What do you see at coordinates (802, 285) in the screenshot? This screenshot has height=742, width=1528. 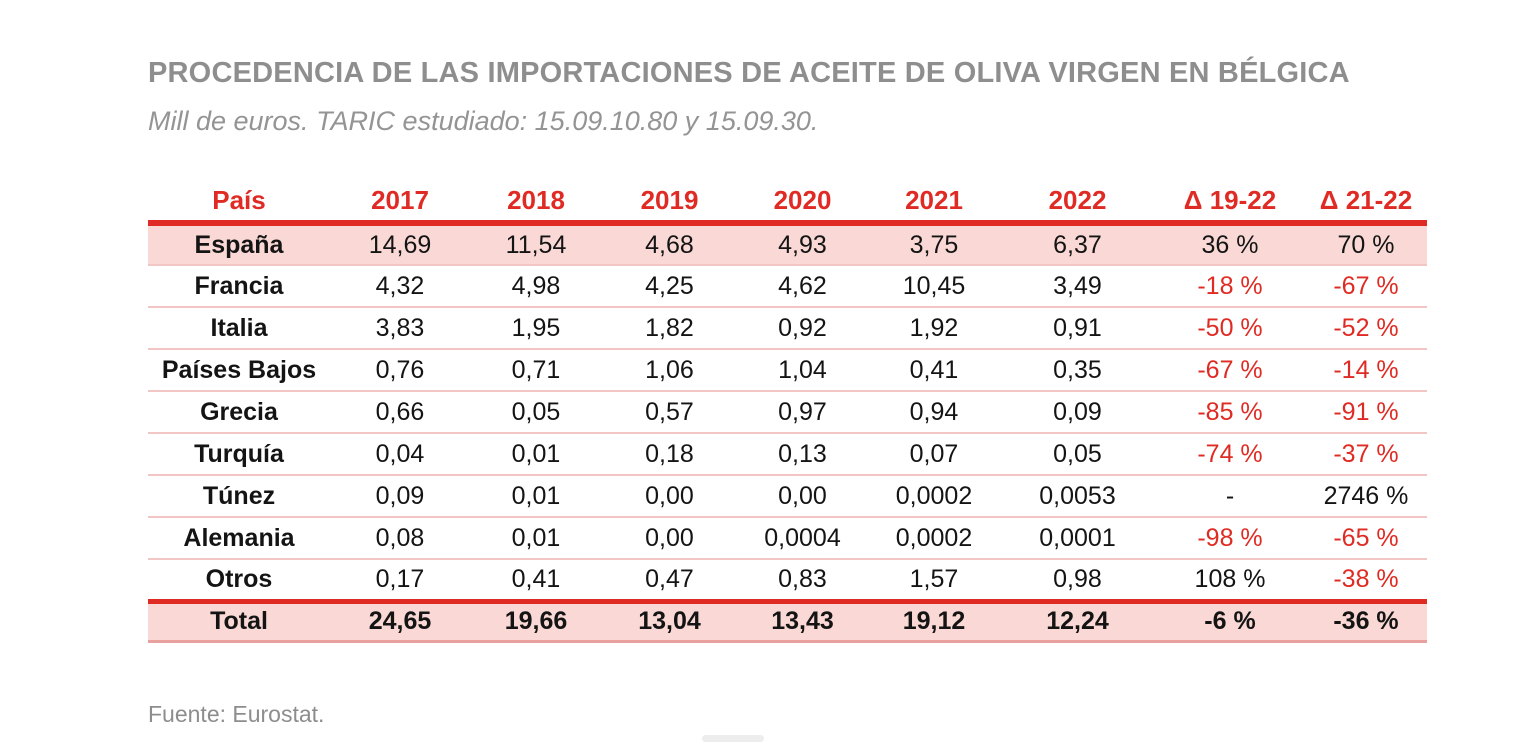 I see `value-cell: 4,62` at bounding box center [802, 285].